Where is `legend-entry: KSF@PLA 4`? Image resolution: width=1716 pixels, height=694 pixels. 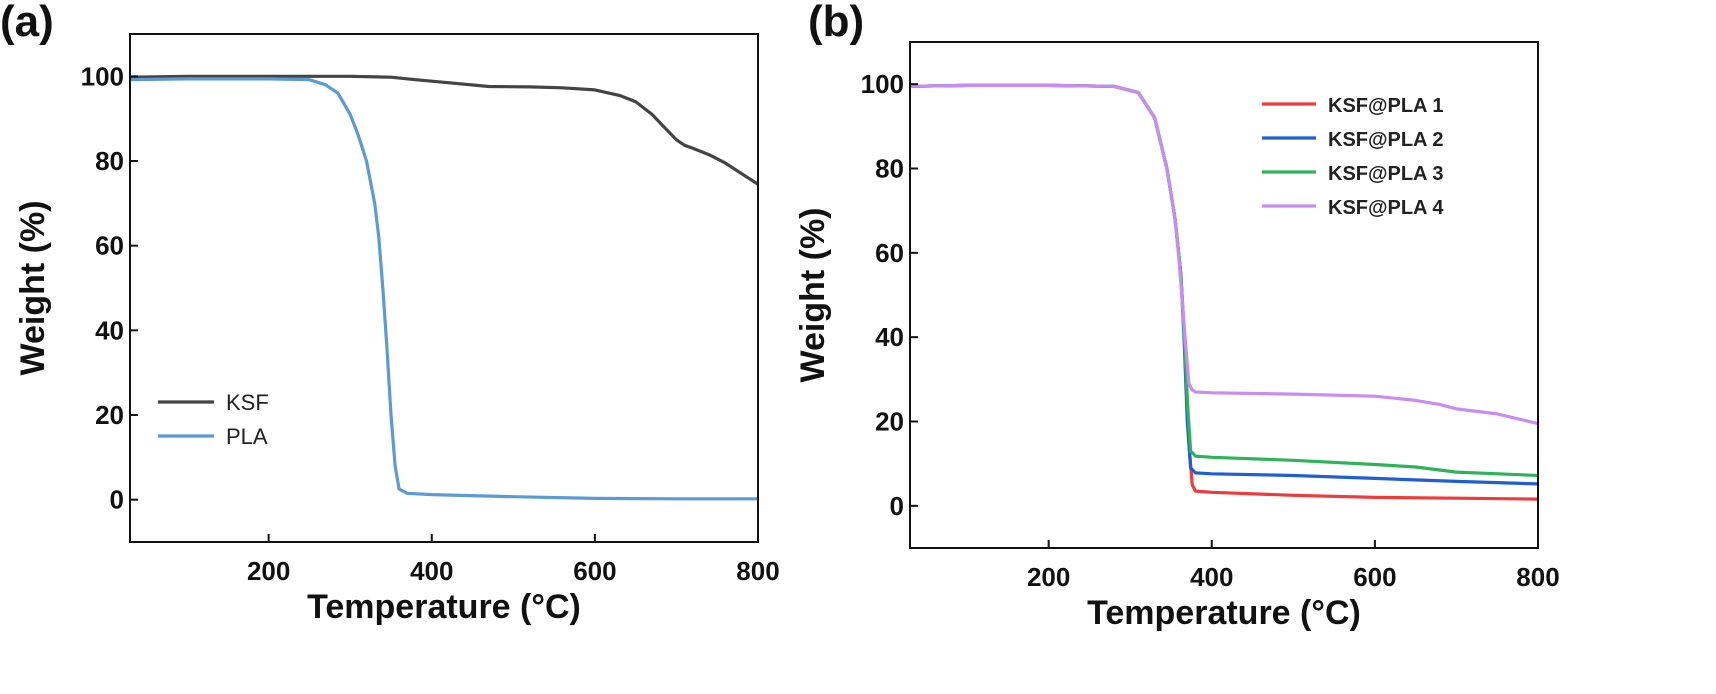 legend-entry: KSF@PLA 4 is located at coordinates (1386, 208).